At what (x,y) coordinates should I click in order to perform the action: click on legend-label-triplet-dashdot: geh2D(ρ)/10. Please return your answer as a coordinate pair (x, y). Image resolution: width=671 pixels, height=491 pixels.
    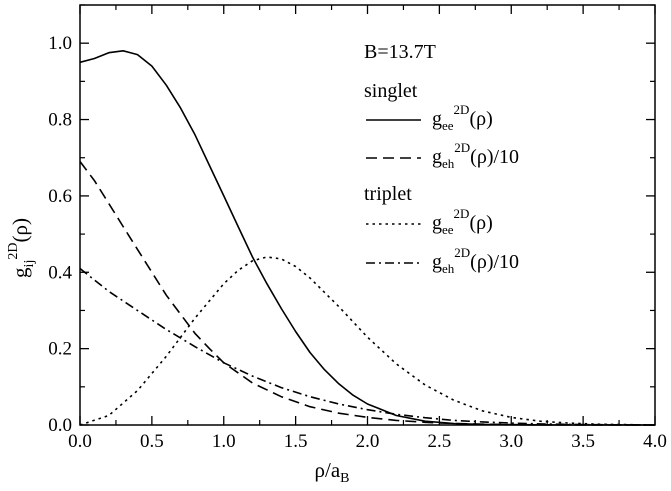
    Looking at the image, I should click on (475, 260).